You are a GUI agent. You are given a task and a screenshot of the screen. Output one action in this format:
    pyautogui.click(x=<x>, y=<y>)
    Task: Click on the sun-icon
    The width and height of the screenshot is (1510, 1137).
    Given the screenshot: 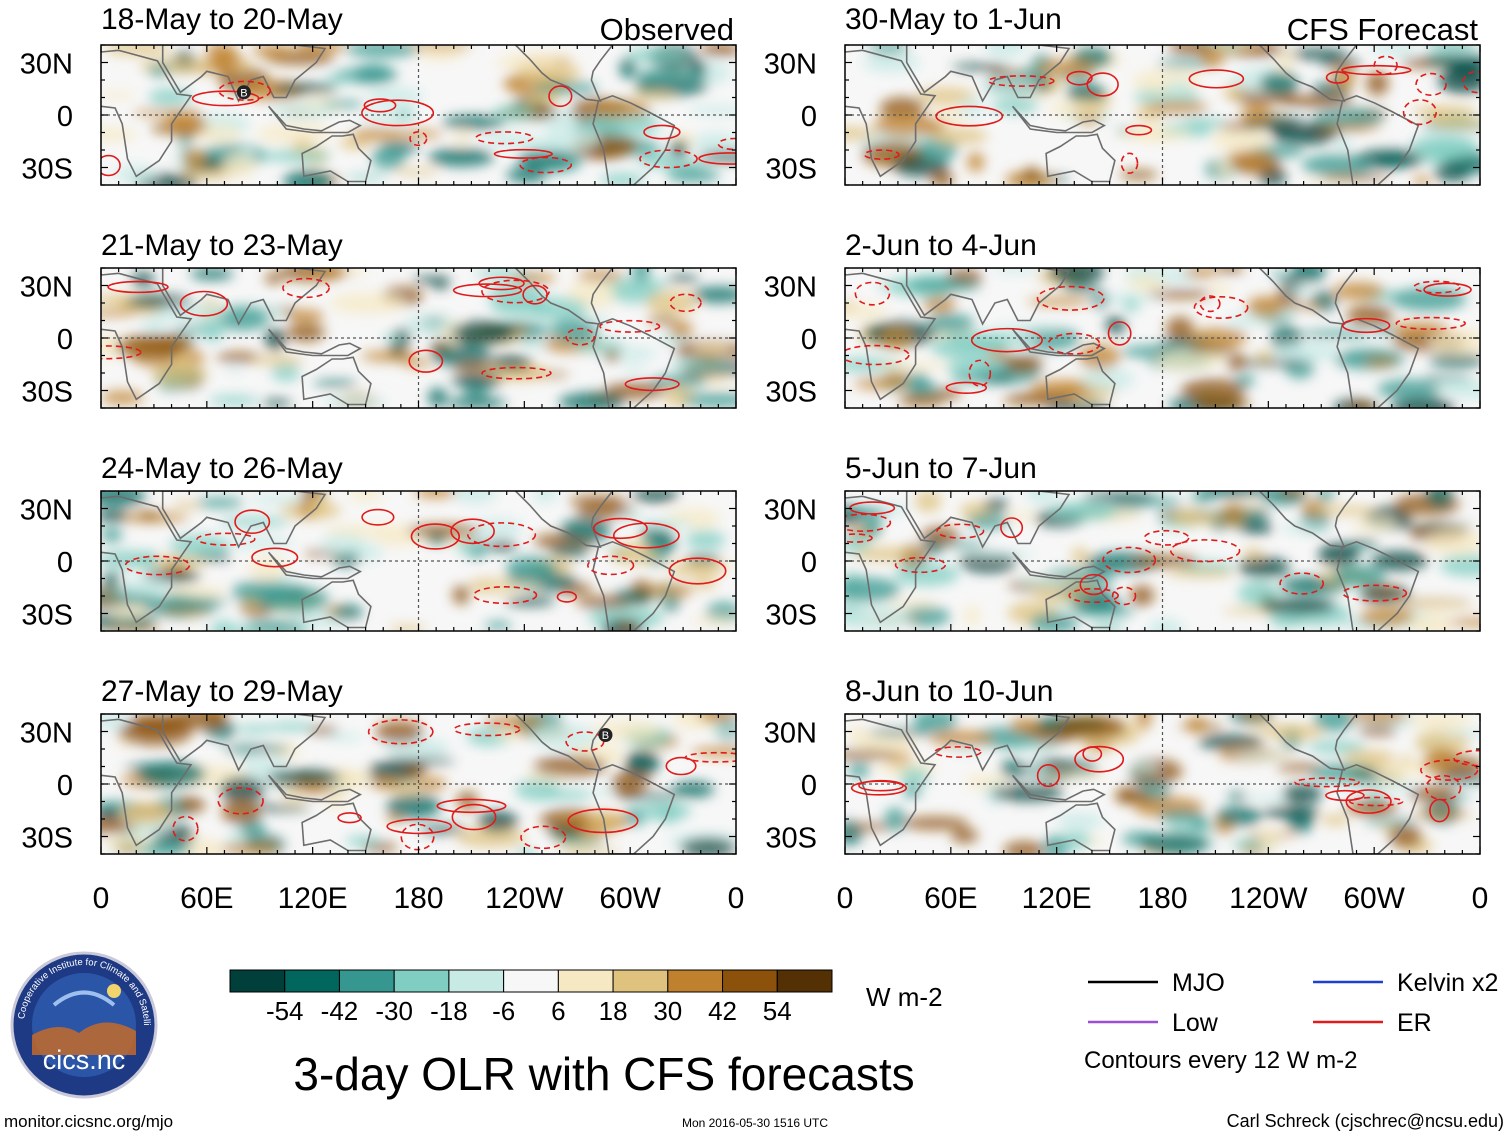 What is the action you would take?
    pyautogui.click(x=114, y=991)
    